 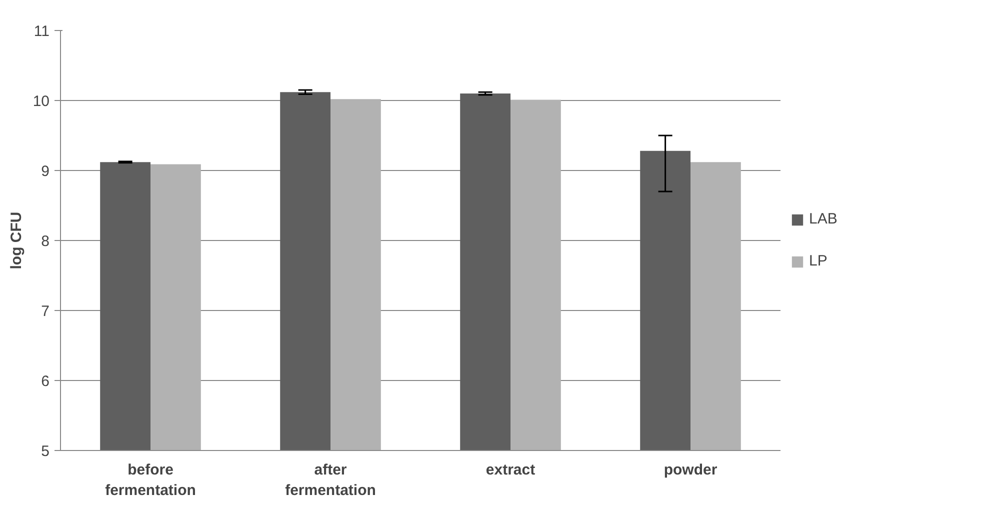 What do you see at coordinates (45, 381) in the screenshot?
I see `y-tick-label: 6` at bounding box center [45, 381].